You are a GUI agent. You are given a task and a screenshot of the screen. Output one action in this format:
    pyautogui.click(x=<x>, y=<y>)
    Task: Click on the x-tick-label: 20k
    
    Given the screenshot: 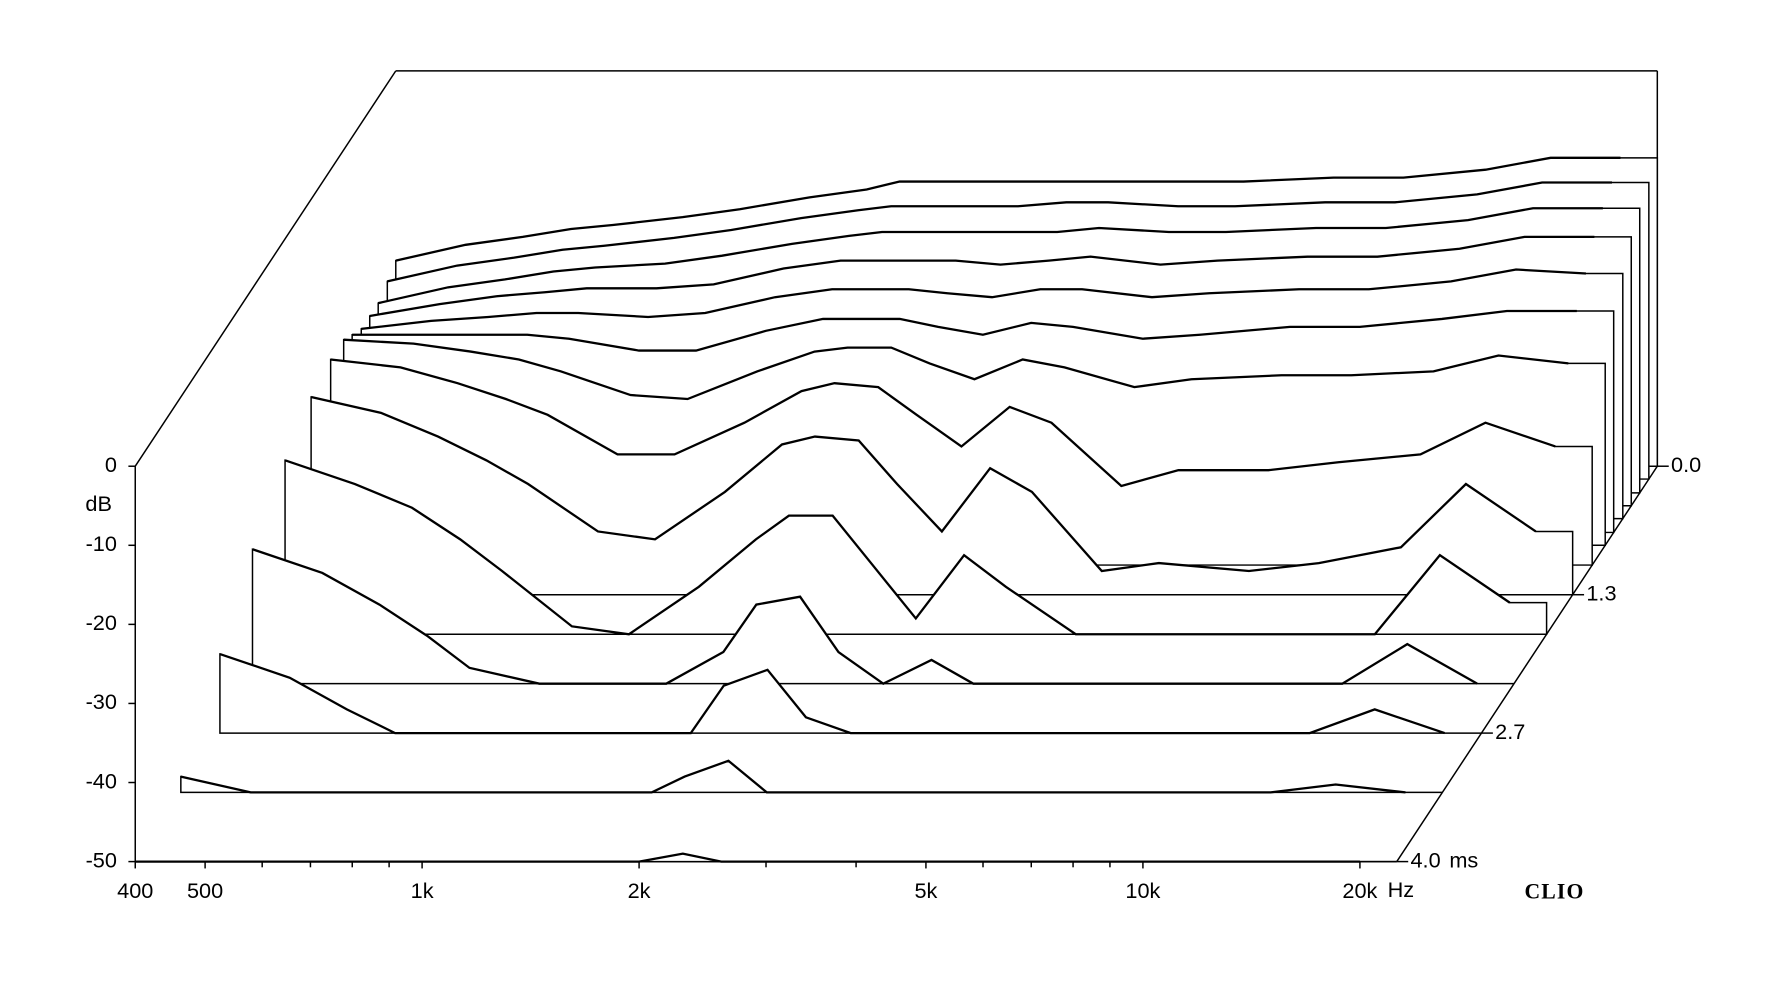 What is the action you would take?
    pyautogui.click(x=1359, y=890)
    